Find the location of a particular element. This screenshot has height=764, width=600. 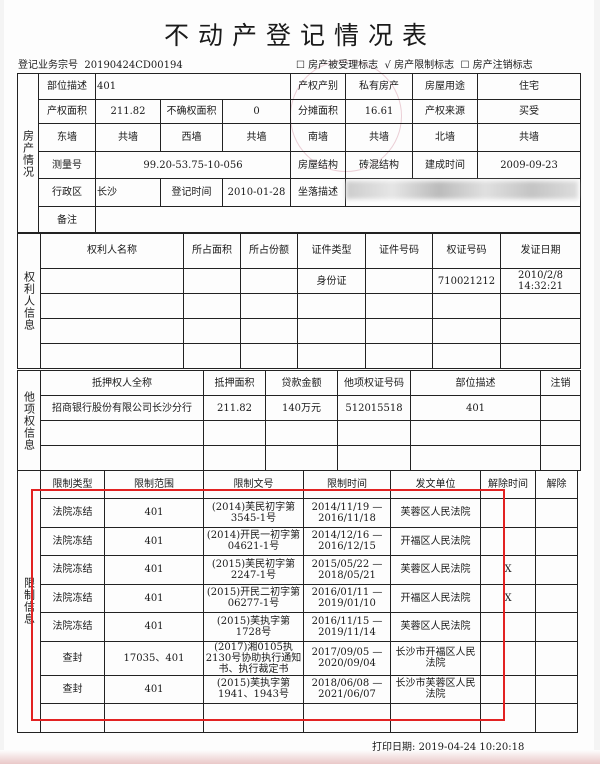

flag-label: 房产注销标志 is located at coordinates (502, 65).